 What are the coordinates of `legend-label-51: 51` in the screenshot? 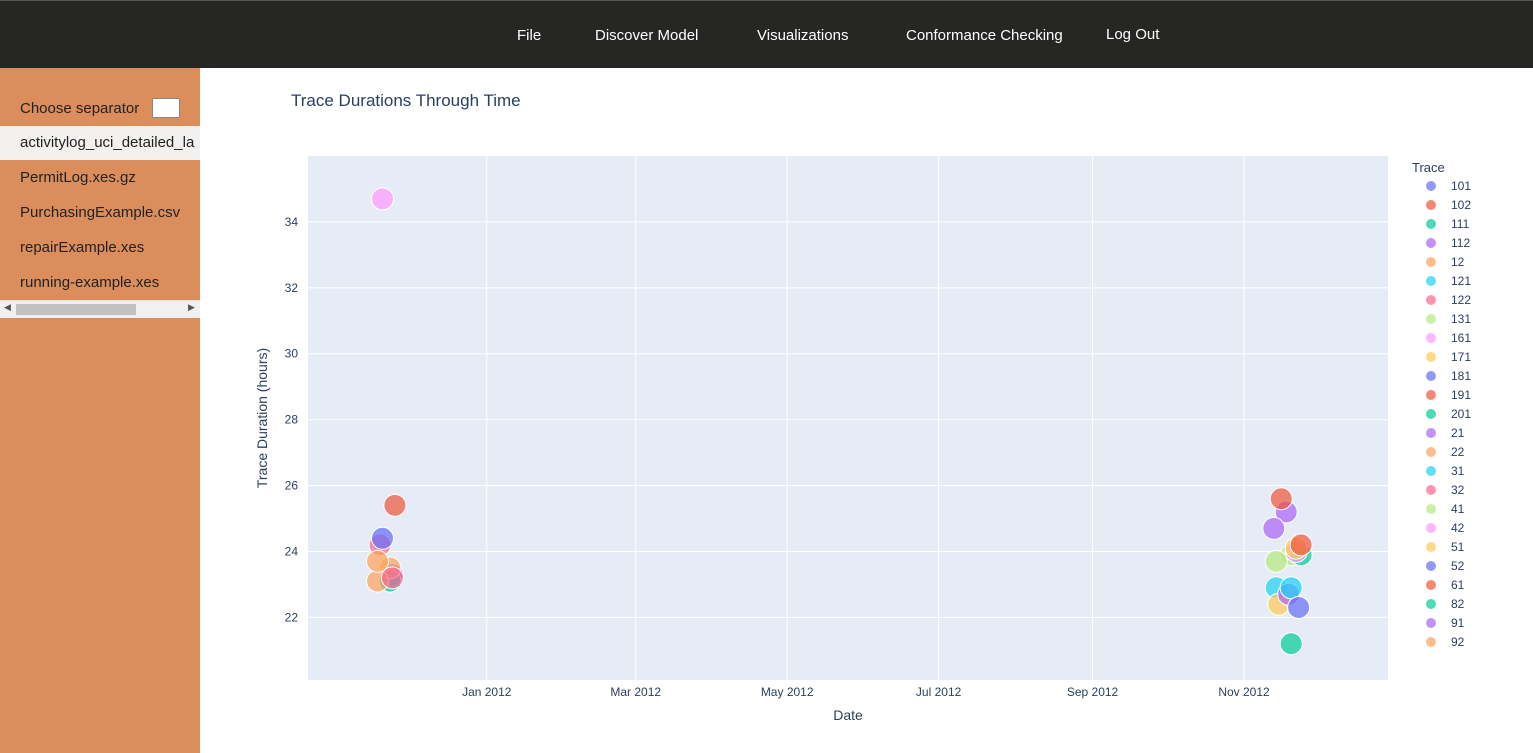 It's located at (1458, 547).